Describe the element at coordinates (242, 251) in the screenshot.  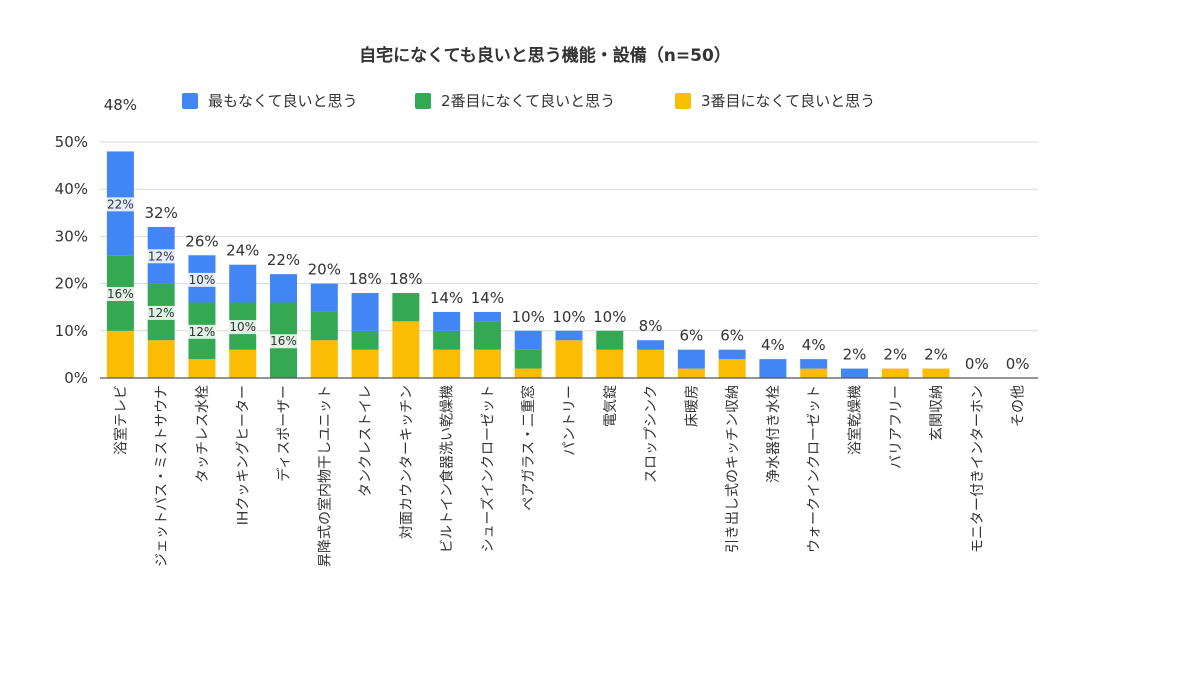
I see `total-data-label: 24%` at that location.